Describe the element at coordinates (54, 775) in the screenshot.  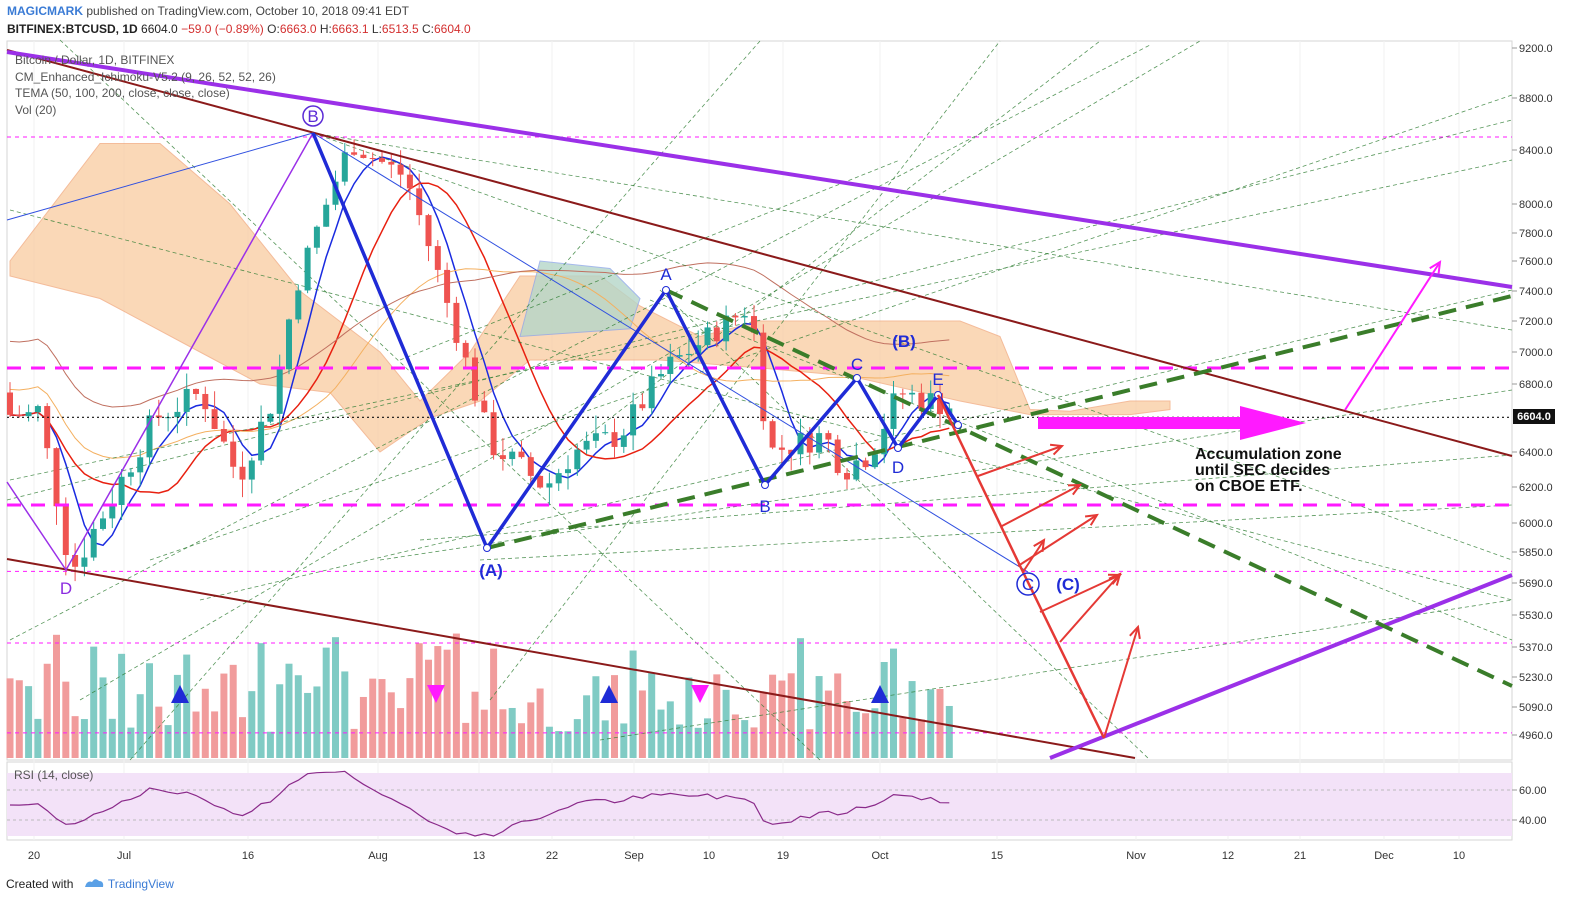
I see `rsi-legend: RSI (14, close)` at that location.